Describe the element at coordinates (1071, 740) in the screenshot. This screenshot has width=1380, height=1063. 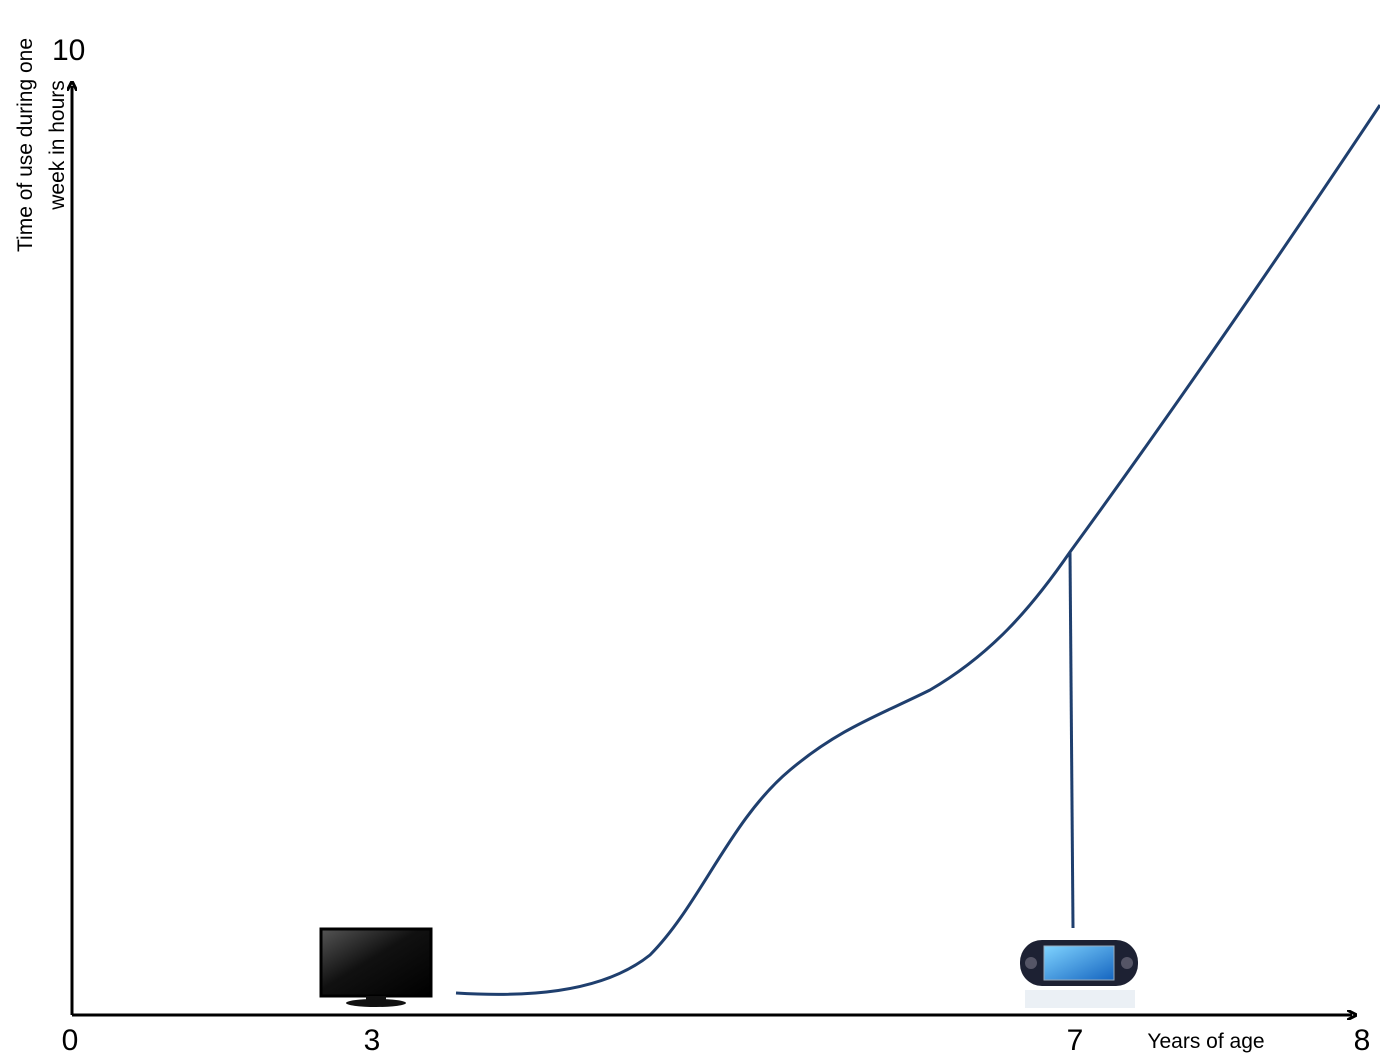
I see `drop-line` at that location.